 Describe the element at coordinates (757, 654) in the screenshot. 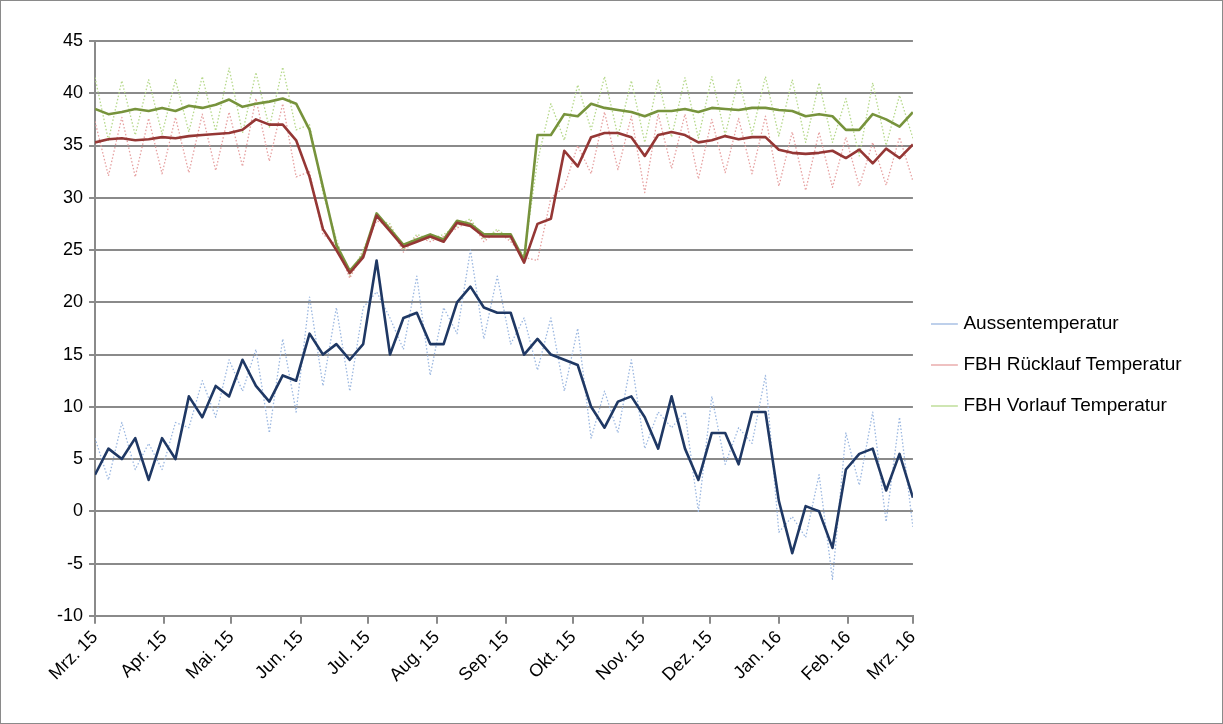

I see `x-tick-label: Jan. 16` at that location.